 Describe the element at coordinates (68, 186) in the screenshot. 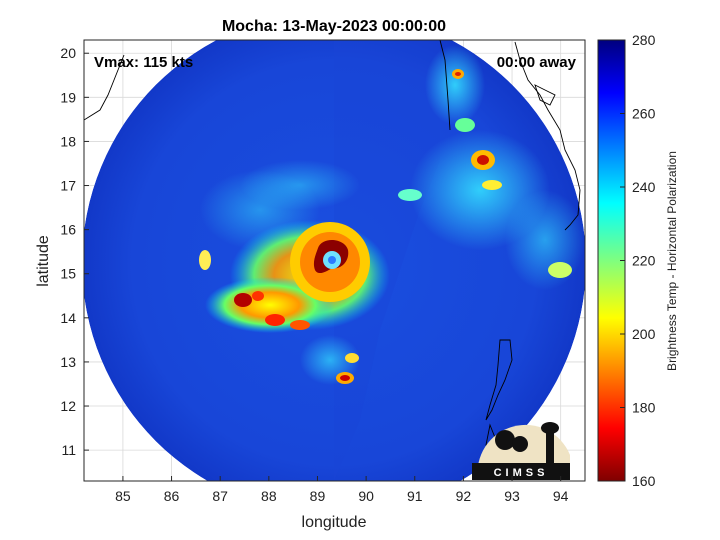

I see `y-tick-label: 17` at that location.